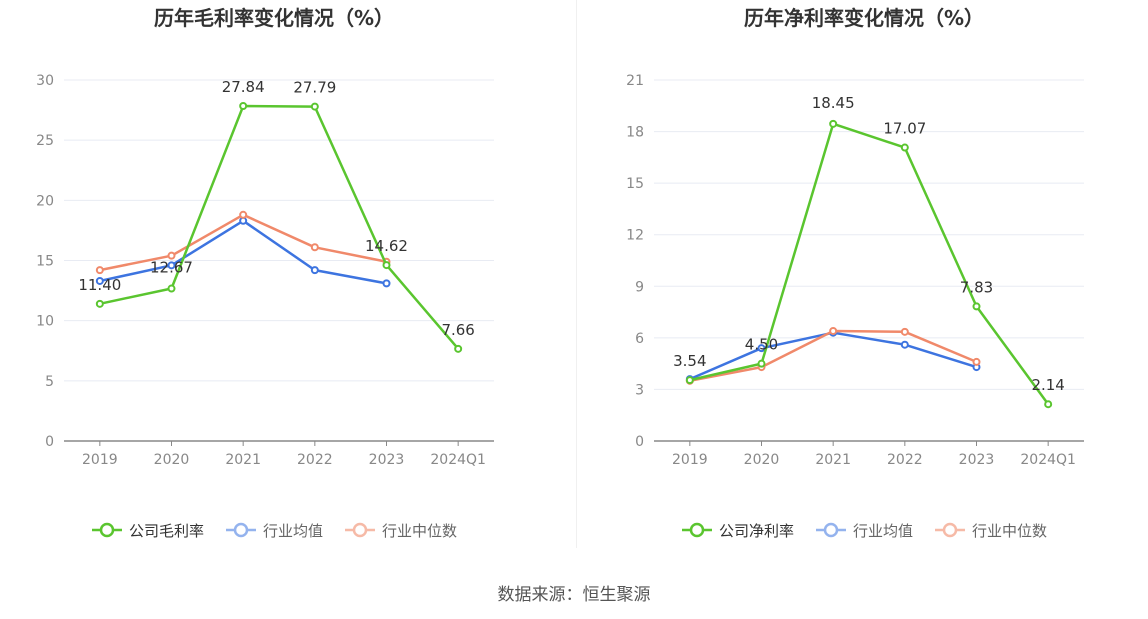 This screenshot has height=619, width=1148. Describe the element at coordinates (639, 390) in the screenshot. I see `y-tick-label: 3` at that location.